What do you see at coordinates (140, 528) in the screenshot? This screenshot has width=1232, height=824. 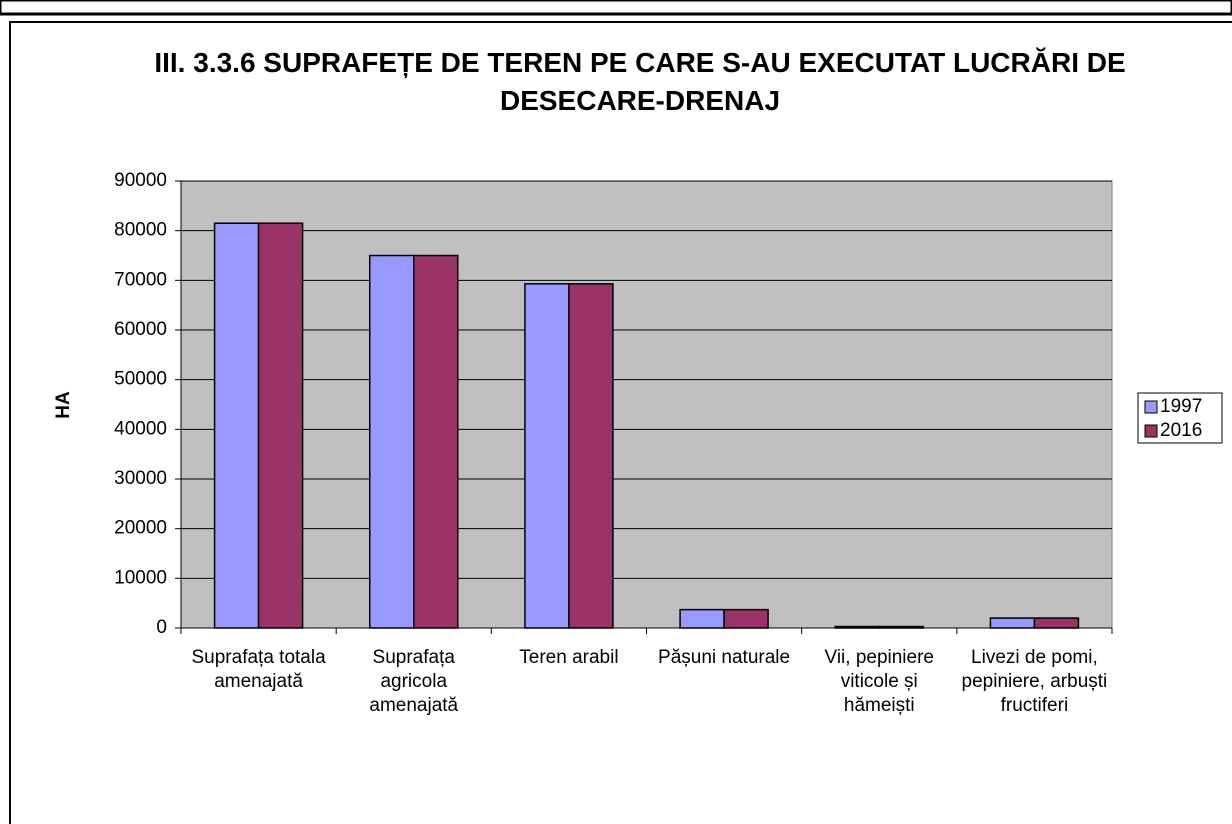 I see `y-tick-label: 20000` at bounding box center [140, 528].